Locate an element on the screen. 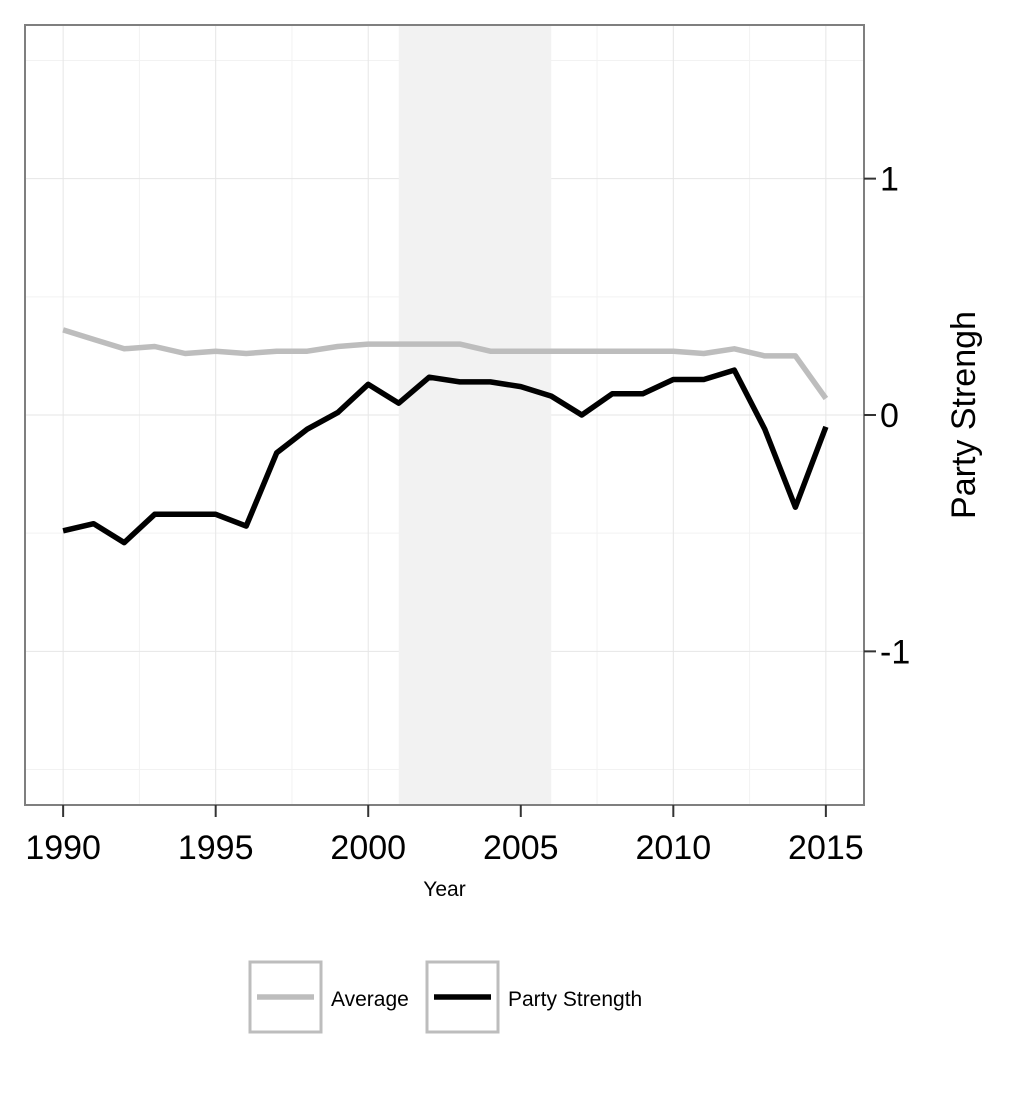  series-line-average is located at coordinates (445, 364).